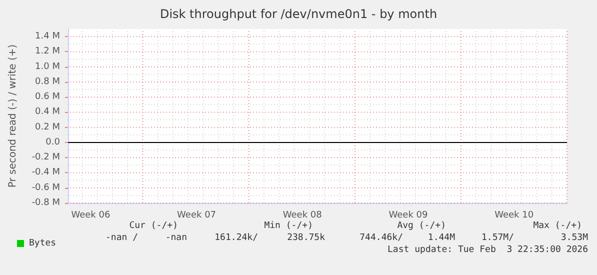 The image size is (597, 275). What do you see at coordinates (442, 238) in the screenshot?
I see `text: 1.44M` at bounding box center [442, 238].